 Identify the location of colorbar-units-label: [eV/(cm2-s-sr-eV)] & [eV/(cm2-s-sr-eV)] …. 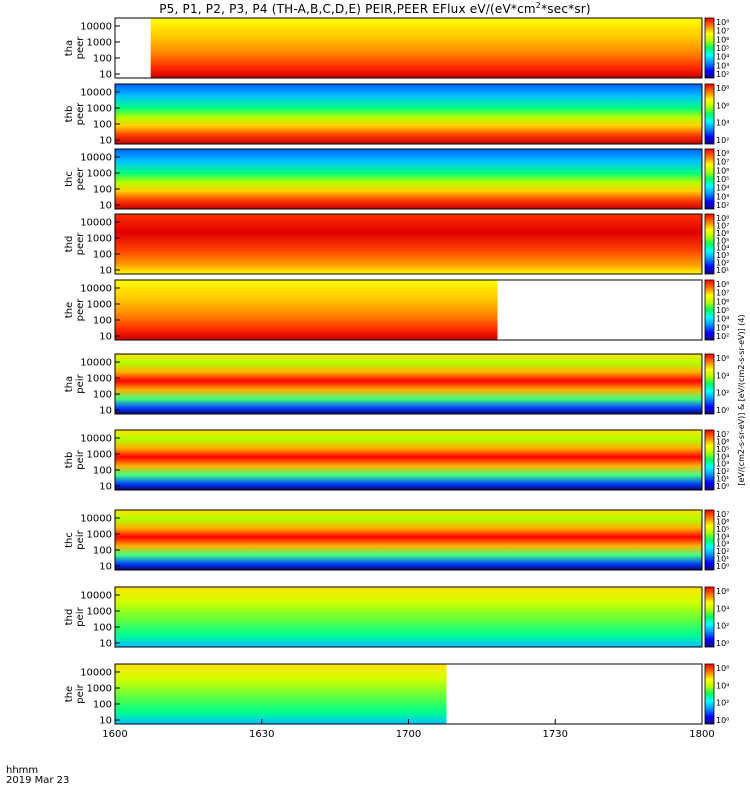
(741, 399).